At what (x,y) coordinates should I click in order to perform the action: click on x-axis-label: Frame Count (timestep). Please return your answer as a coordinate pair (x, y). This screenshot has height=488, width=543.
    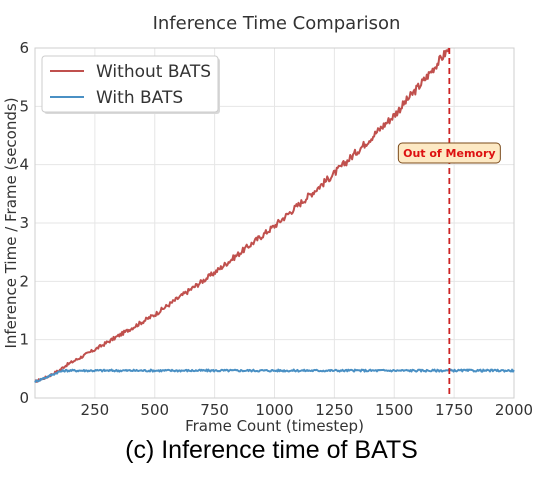
    Looking at the image, I should click on (274, 426).